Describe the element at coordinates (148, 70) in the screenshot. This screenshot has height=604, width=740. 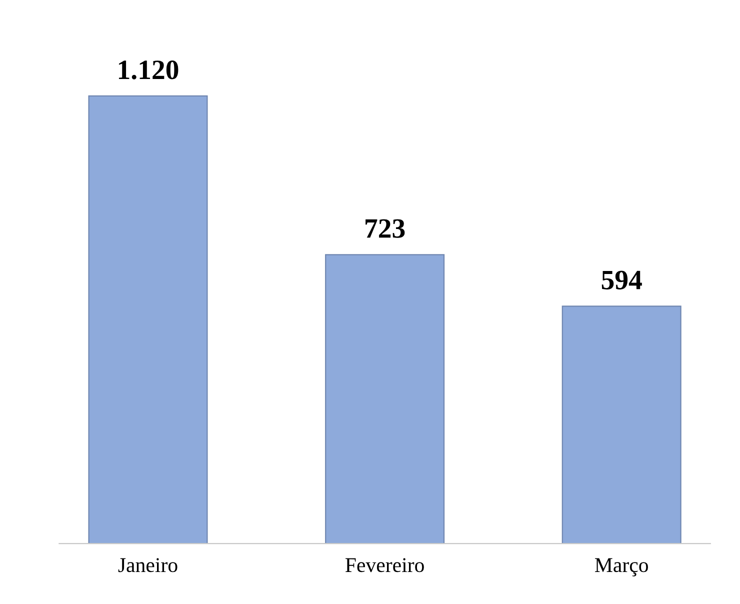
I see `data-label: 1.120` at that location.